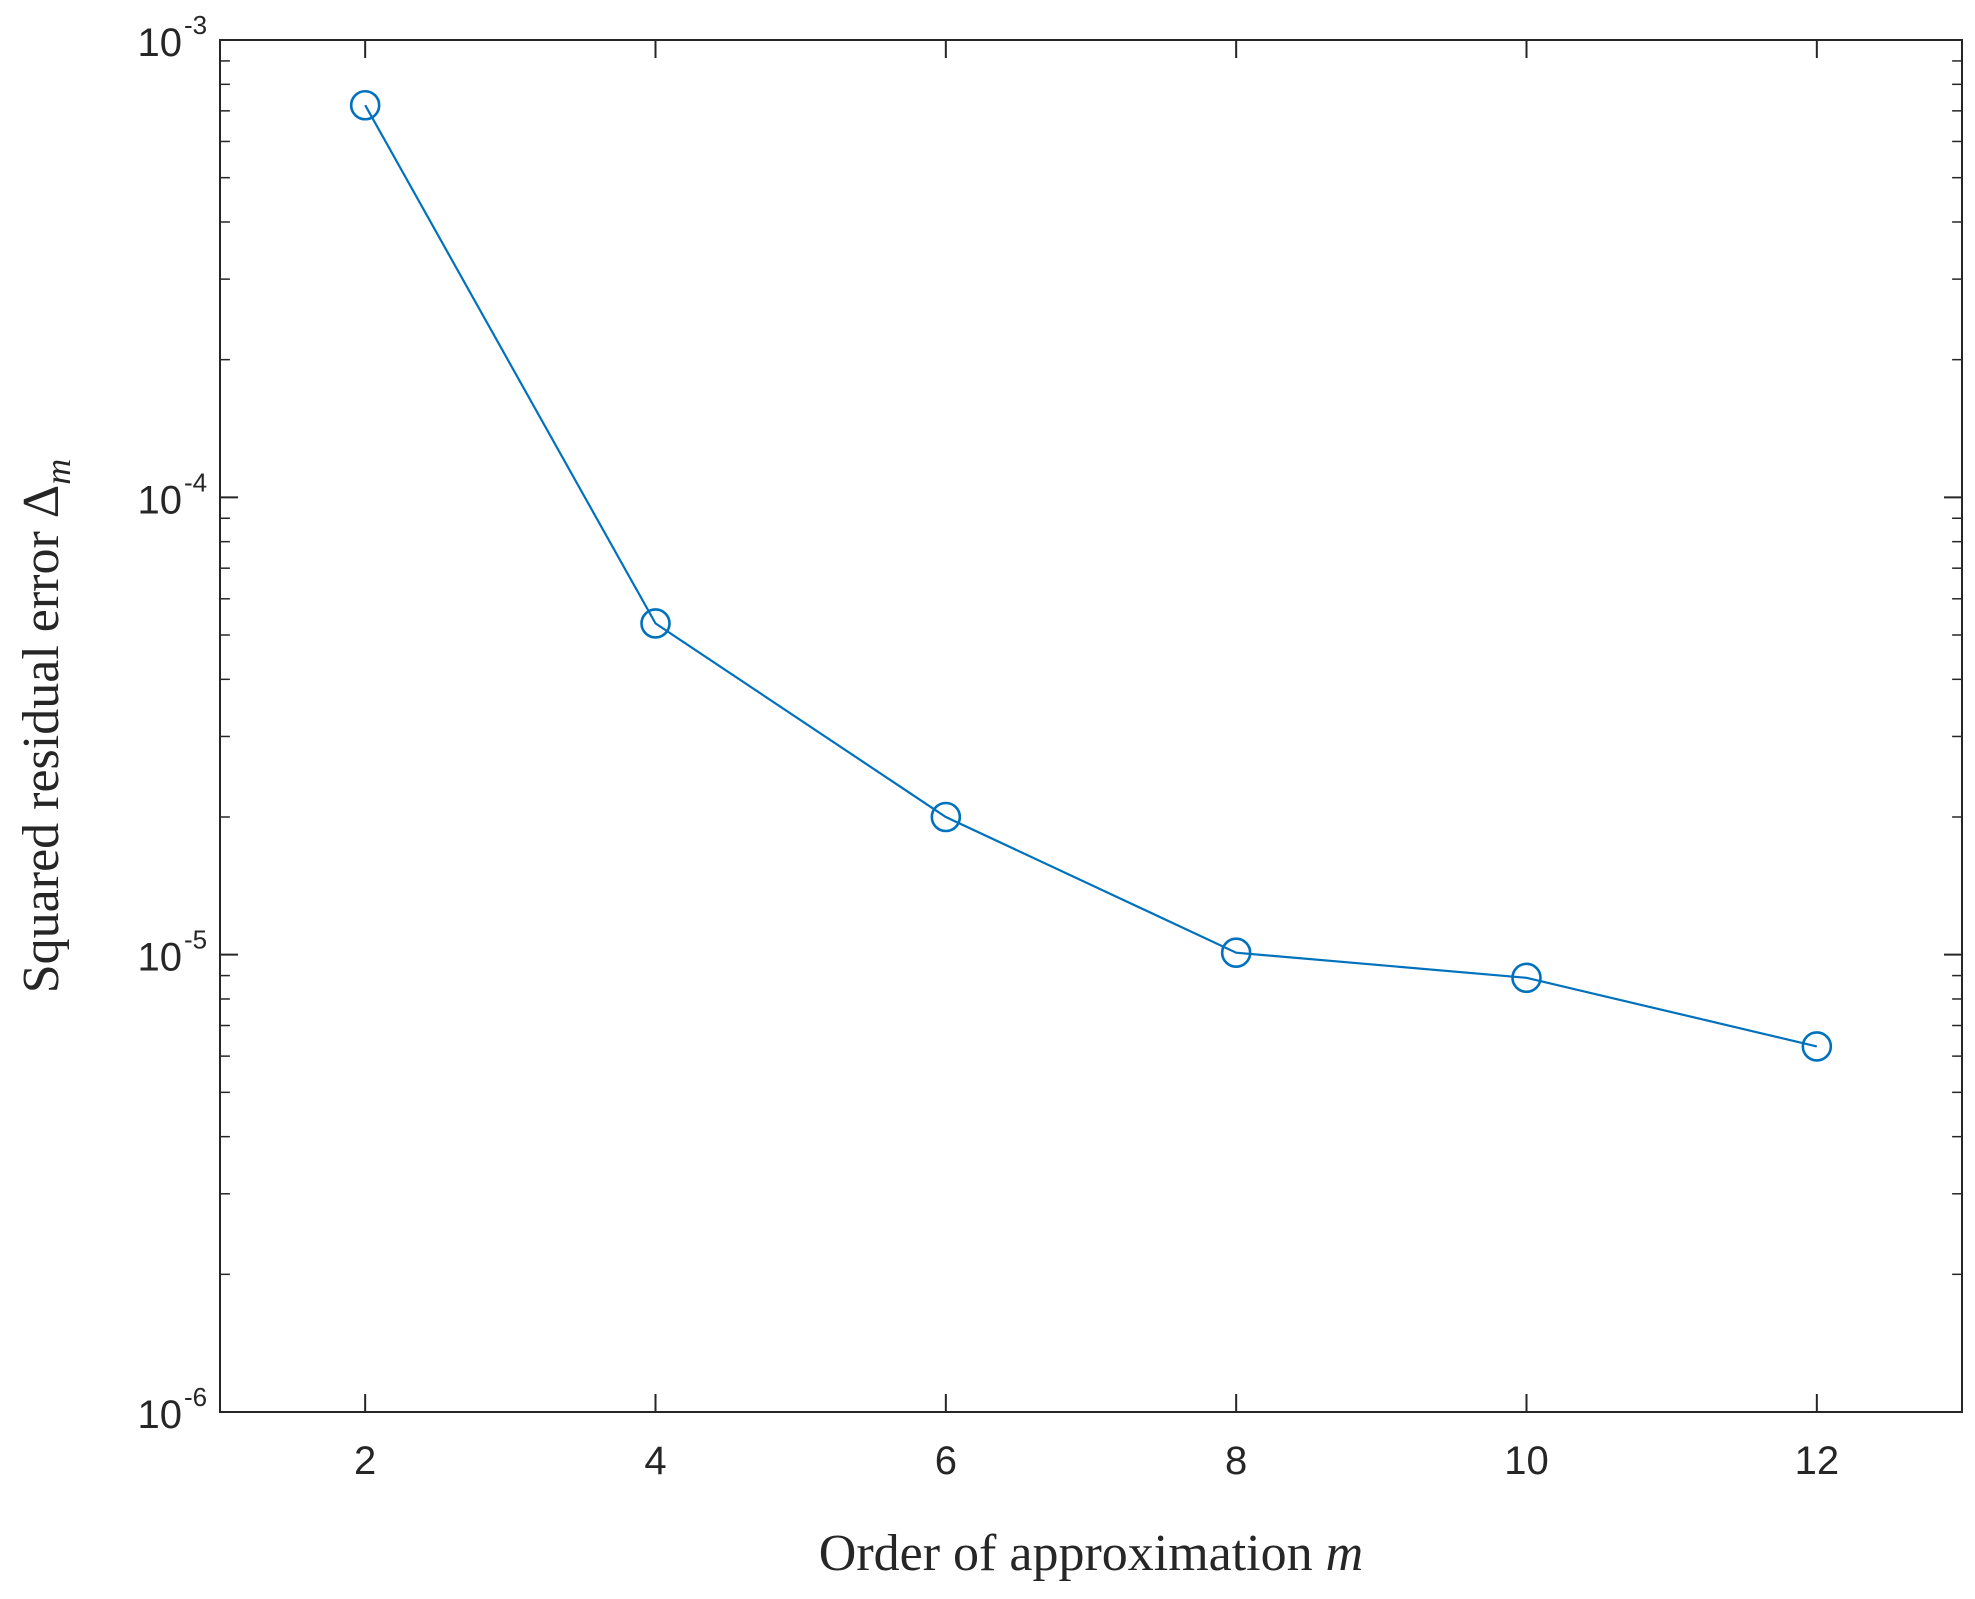 This screenshot has height=1599, width=1975. What do you see at coordinates (45, 726) in the screenshot?
I see `y-axis-title: Squared residual error Δm` at bounding box center [45, 726].